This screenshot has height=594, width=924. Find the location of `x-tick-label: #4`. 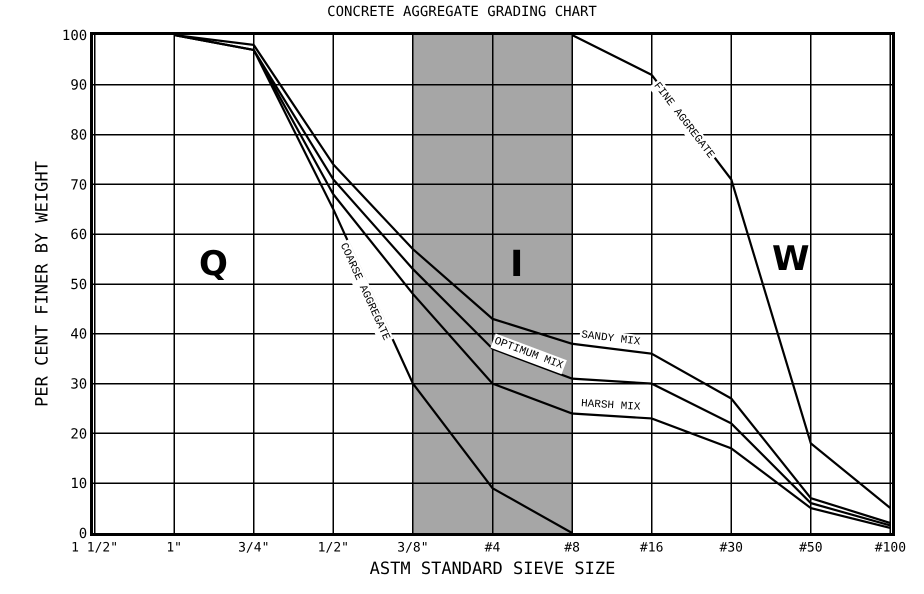

x-tick-label: #4 is located at coordinates (492, 548).